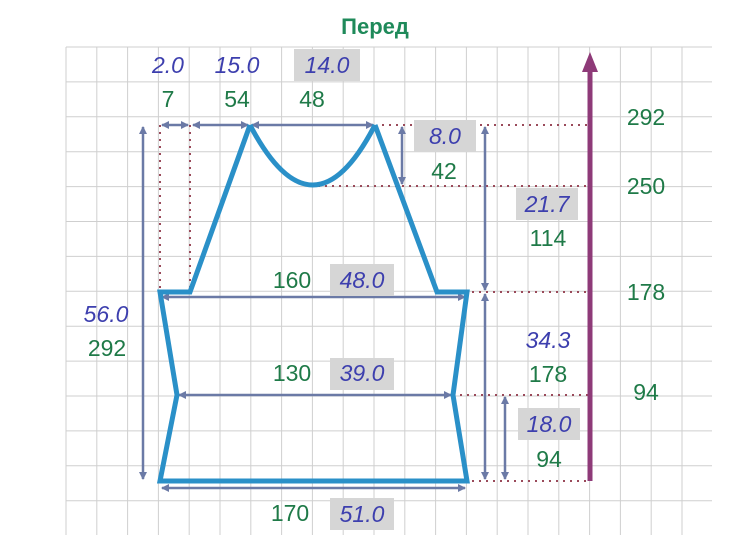 The image size is (750, 551). Describe the element at coordinates (312, 155) in the screenshot. I see `neckline-curve` at that location.